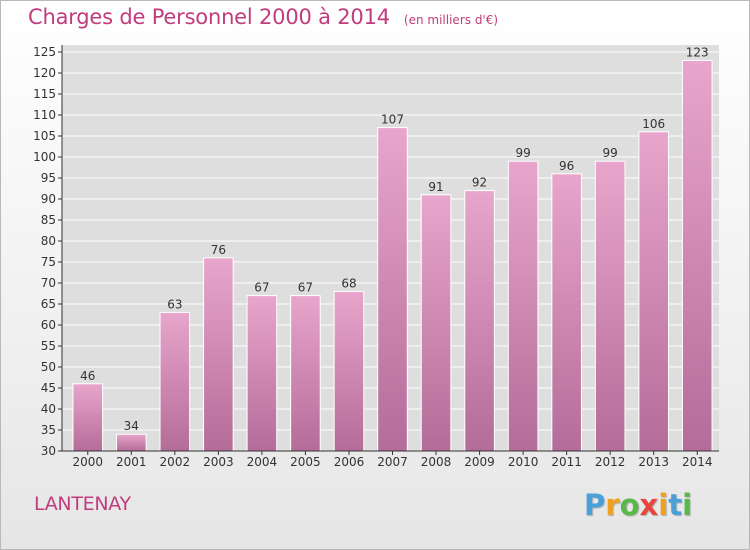 The height and width of the screenshot is (550, 750). What do you see at coordinates (44, 73) in the screenshot?
I see `y-tick-label: 120` at bounding box center [44, 73].